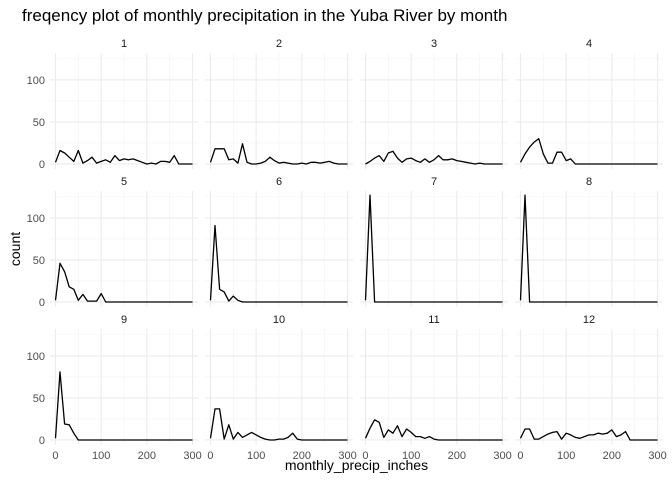 The width and height of the screenshot is (672, 480). What do you see at coordinates (124, 44) in the screenshot?
I see `facet-label-1: 1` at bounding box center [124, 44].